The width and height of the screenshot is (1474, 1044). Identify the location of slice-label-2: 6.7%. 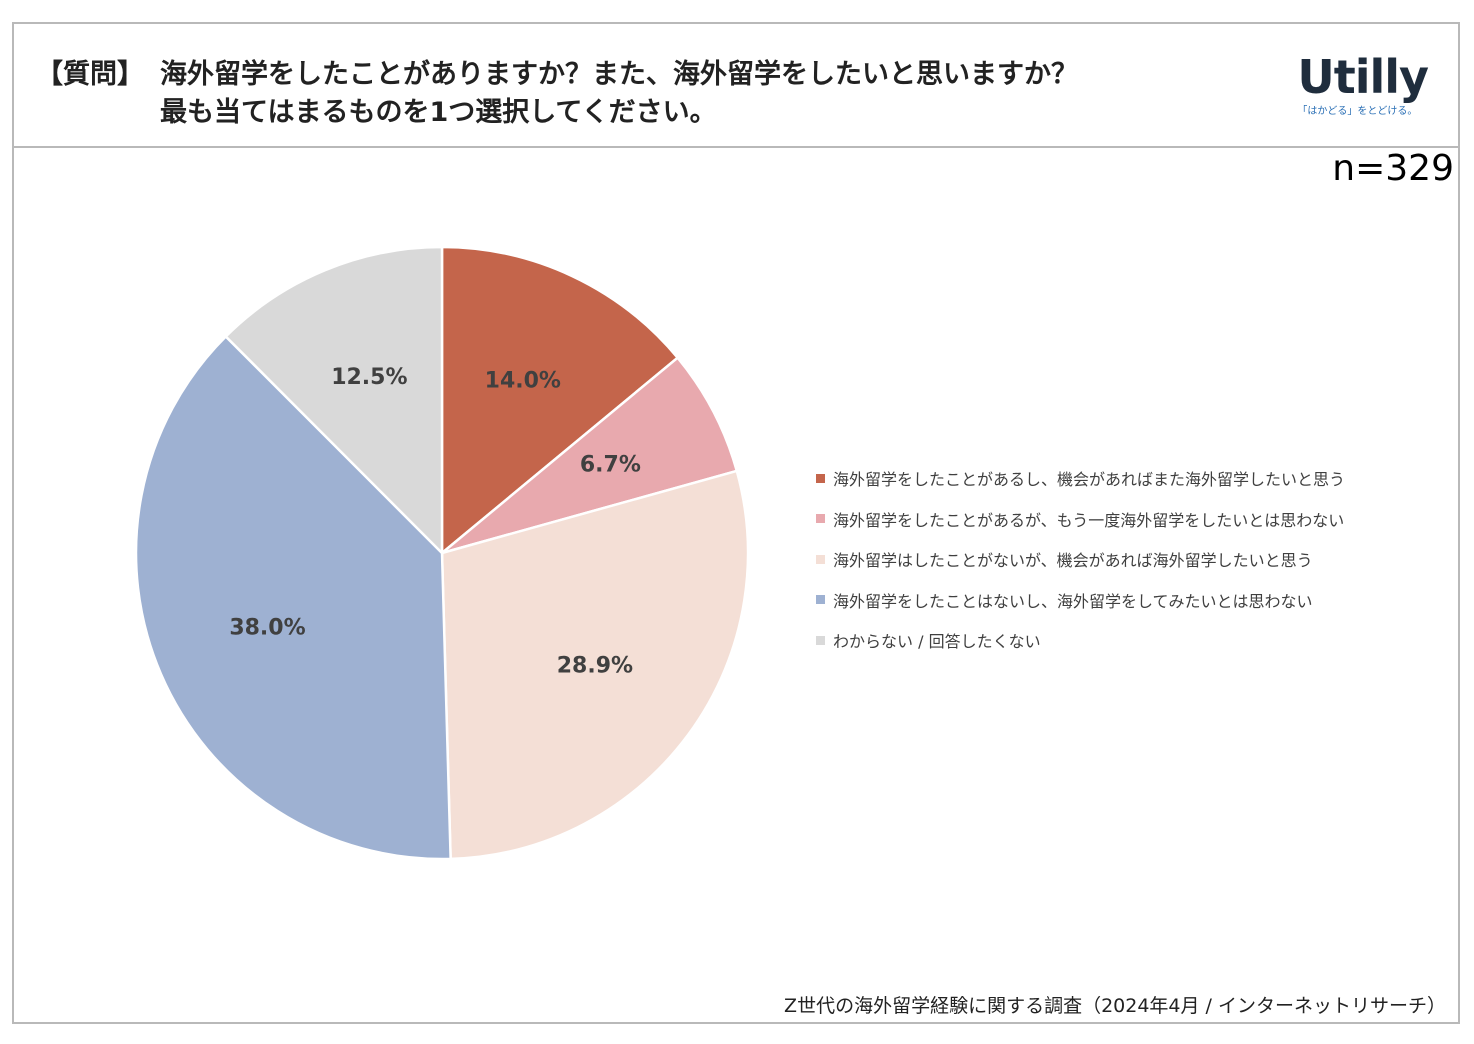
(610, 464).